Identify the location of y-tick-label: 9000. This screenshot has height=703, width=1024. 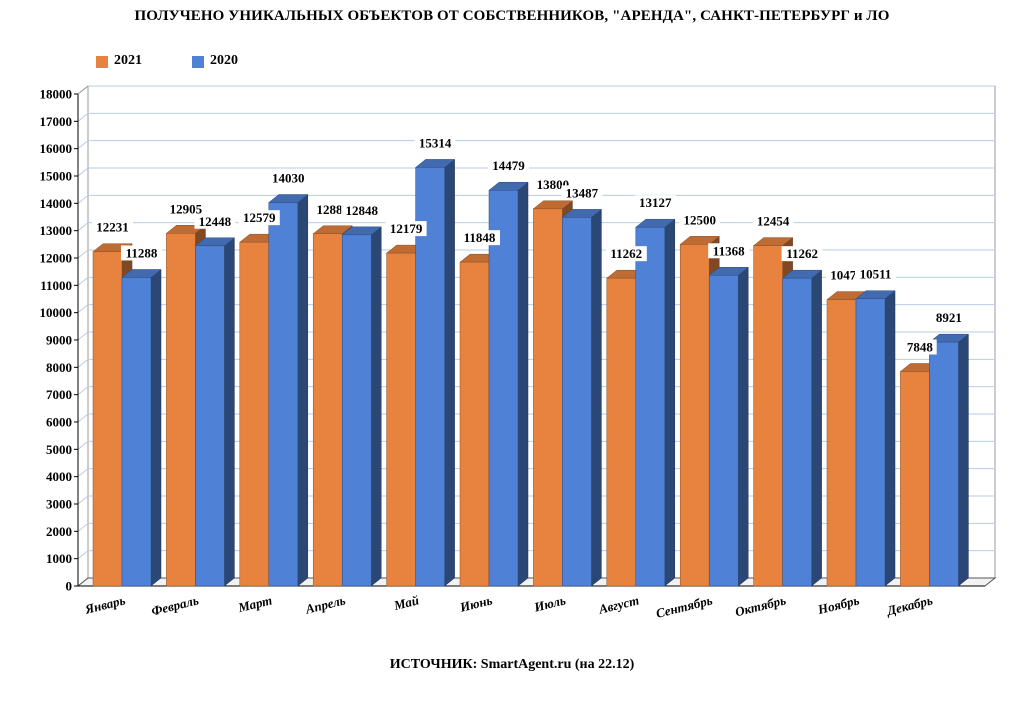
(59, 340).